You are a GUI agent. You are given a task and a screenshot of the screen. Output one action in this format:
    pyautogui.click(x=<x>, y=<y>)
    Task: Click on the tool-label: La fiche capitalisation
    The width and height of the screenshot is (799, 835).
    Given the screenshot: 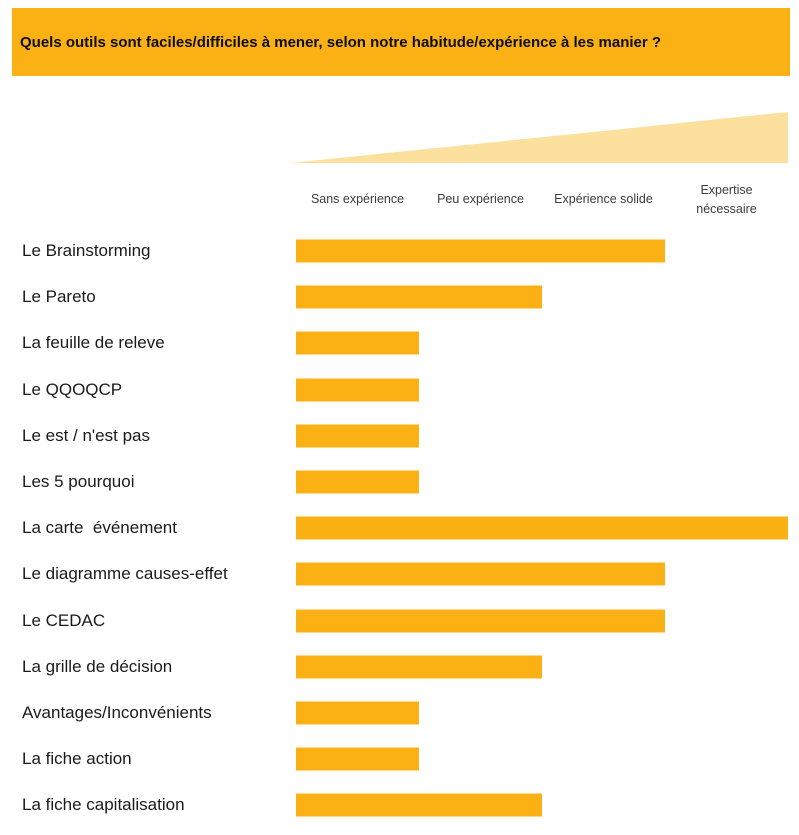 What is the action you would take?
    pyautogui.click(x=103, y=805)
    